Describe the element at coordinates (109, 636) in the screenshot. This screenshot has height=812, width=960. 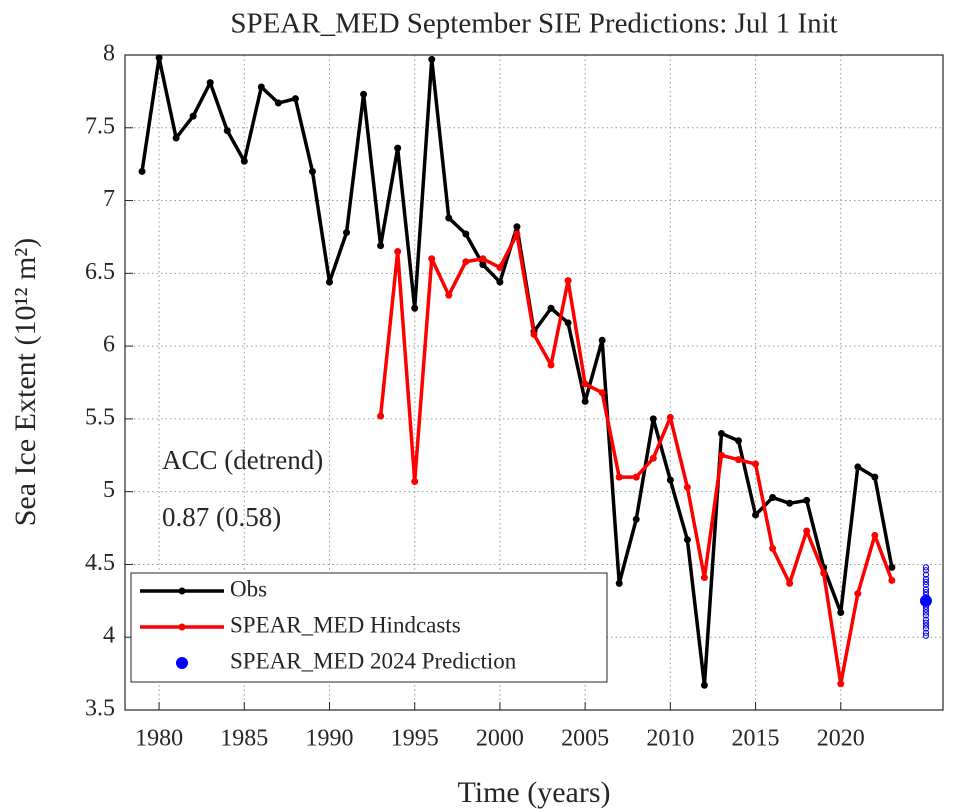
I see `y-tick-label: 4` at that location.